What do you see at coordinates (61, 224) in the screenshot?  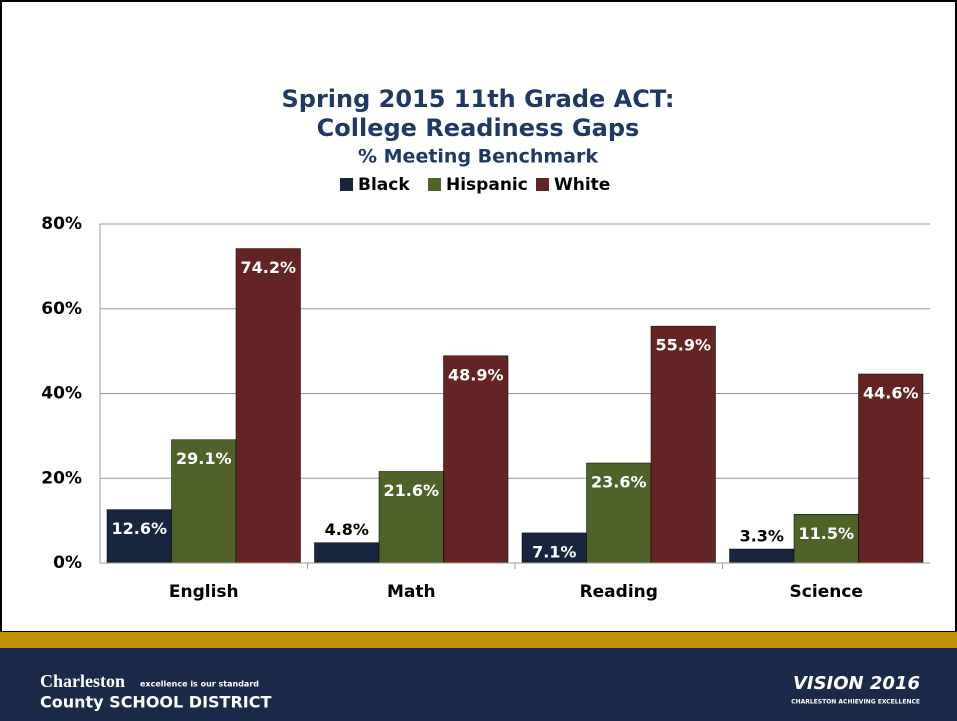 I see `y-tick-label: 80%` at bounding box center [61, 224].